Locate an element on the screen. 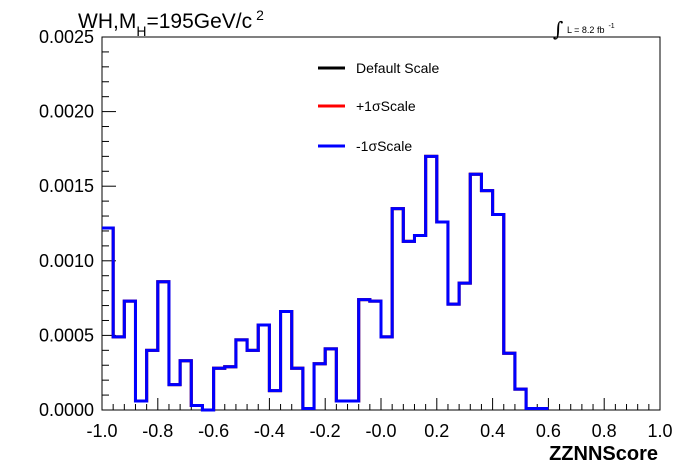 This screenshot has height=472, width=696. y-tick-label: 0.0000 is located at coordinates (66, 410).